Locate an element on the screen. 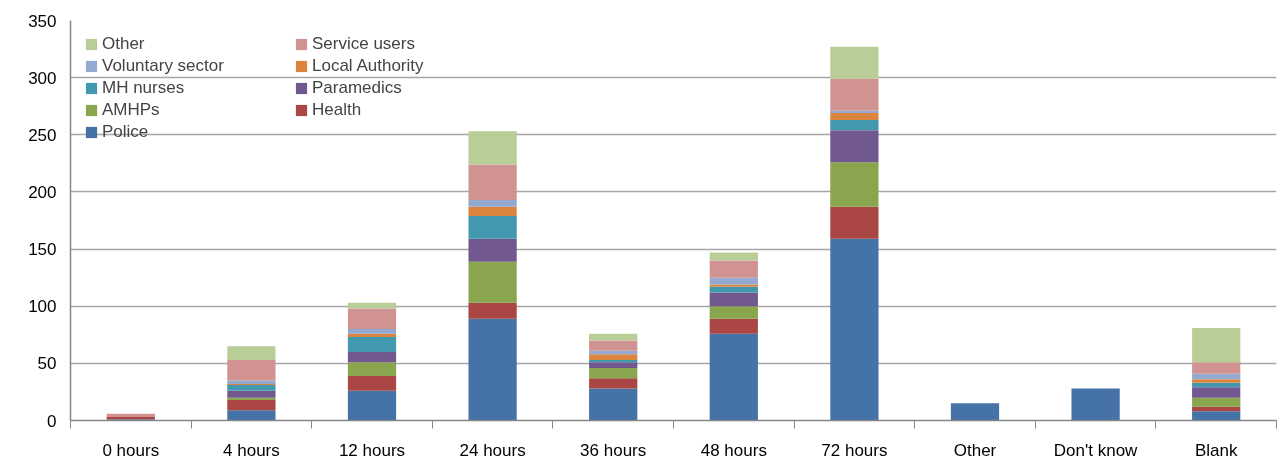 This screenshot has height=464, width=1287. y-tick-label: 150 is located at coordinates (42, 250).